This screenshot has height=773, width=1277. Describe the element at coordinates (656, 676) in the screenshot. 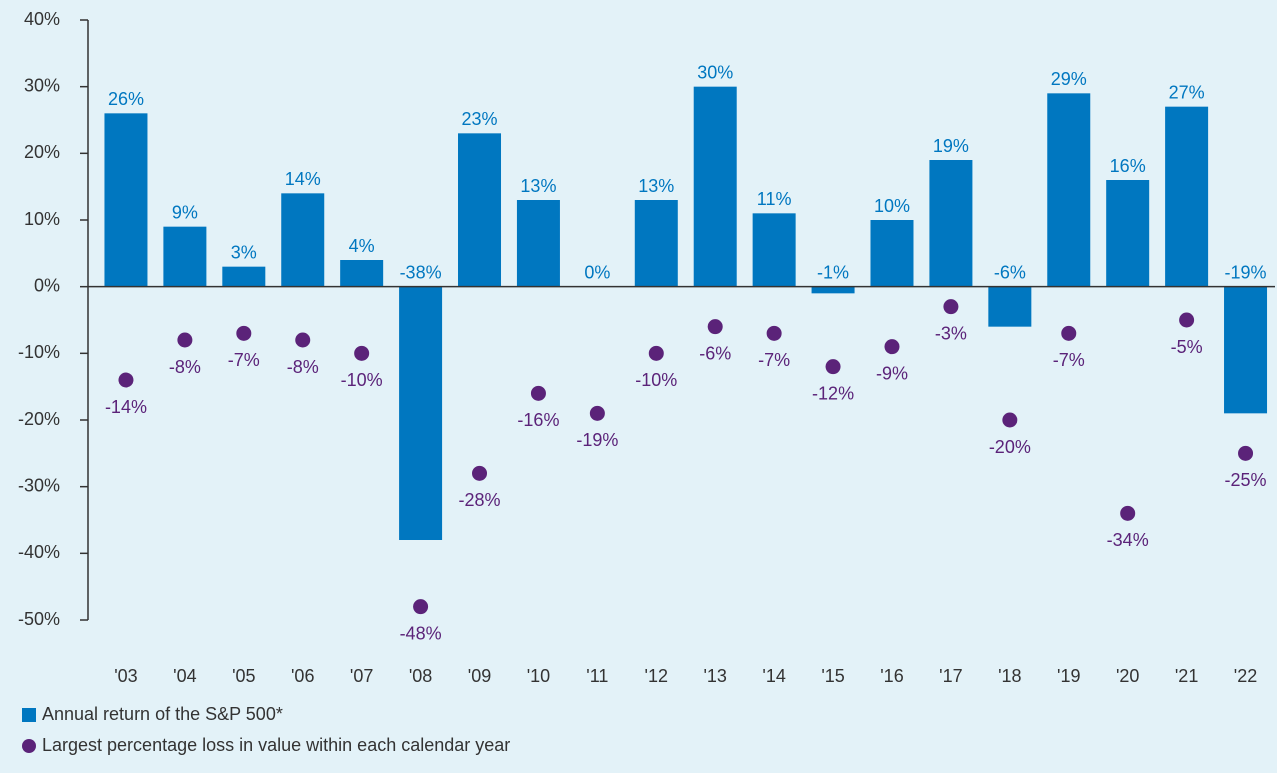

I see `x-tick-label: '12` at that location.